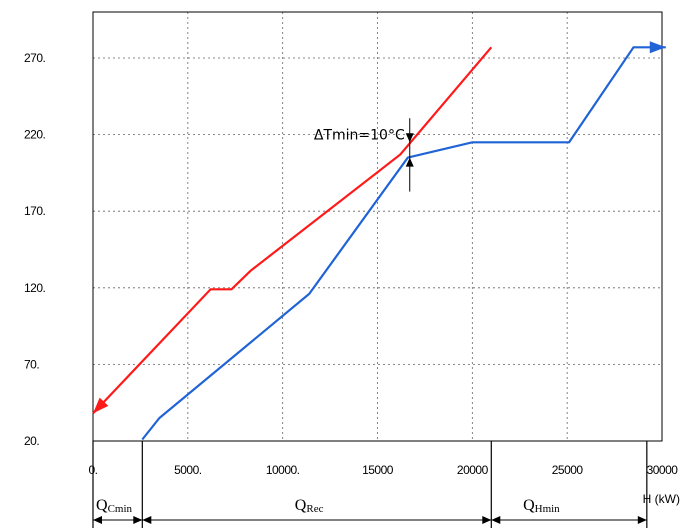 Image resolution: width=692 pixels, height=531 pixels. What do you see at coordinates (188, 470) in the screenshot?
I see `x-tick-label: 5000.` at bounding box center [188, 470].